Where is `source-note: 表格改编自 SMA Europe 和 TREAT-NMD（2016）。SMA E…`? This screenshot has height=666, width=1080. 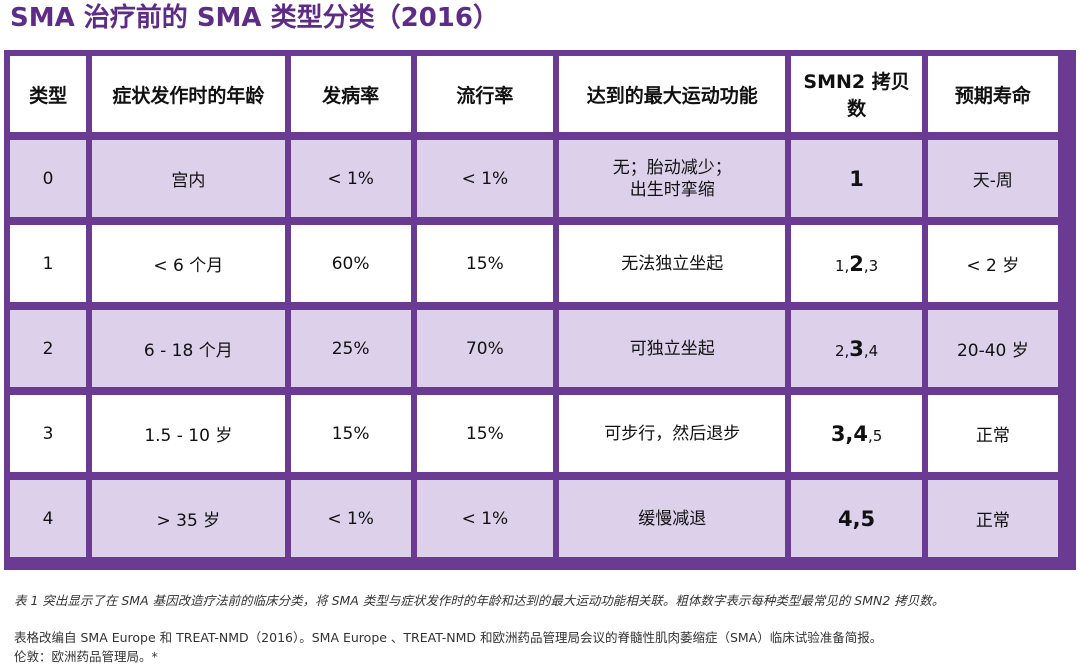 source-note: 表格改编自 SMA Europe 和 TREAT-NMD（2016）。SMA E… is located at coordinates (448, 647).